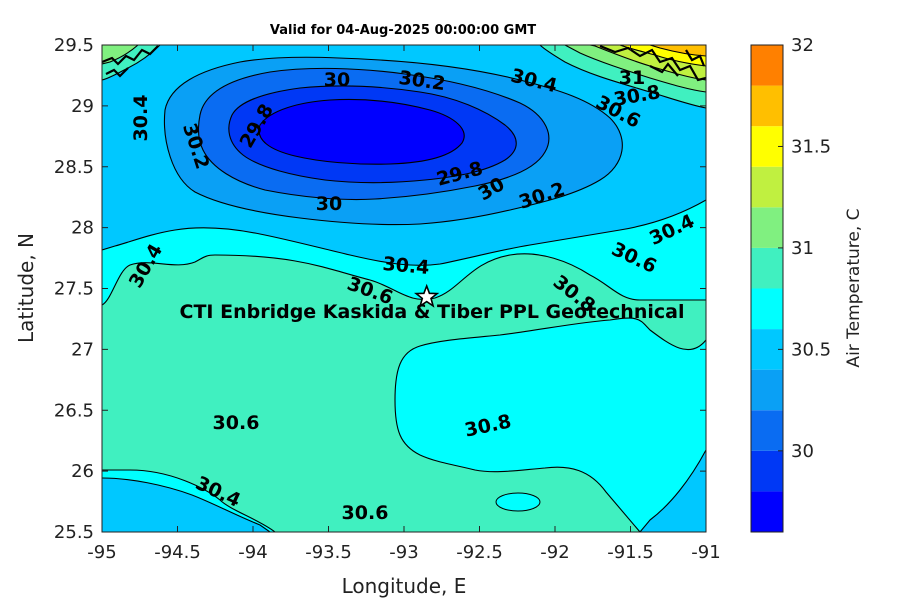 The width and height of the screenshot is (900, 600). Describe the element at coordinates (82, 349) in the screenshot. I see `y-tick-label: 27` at that location.